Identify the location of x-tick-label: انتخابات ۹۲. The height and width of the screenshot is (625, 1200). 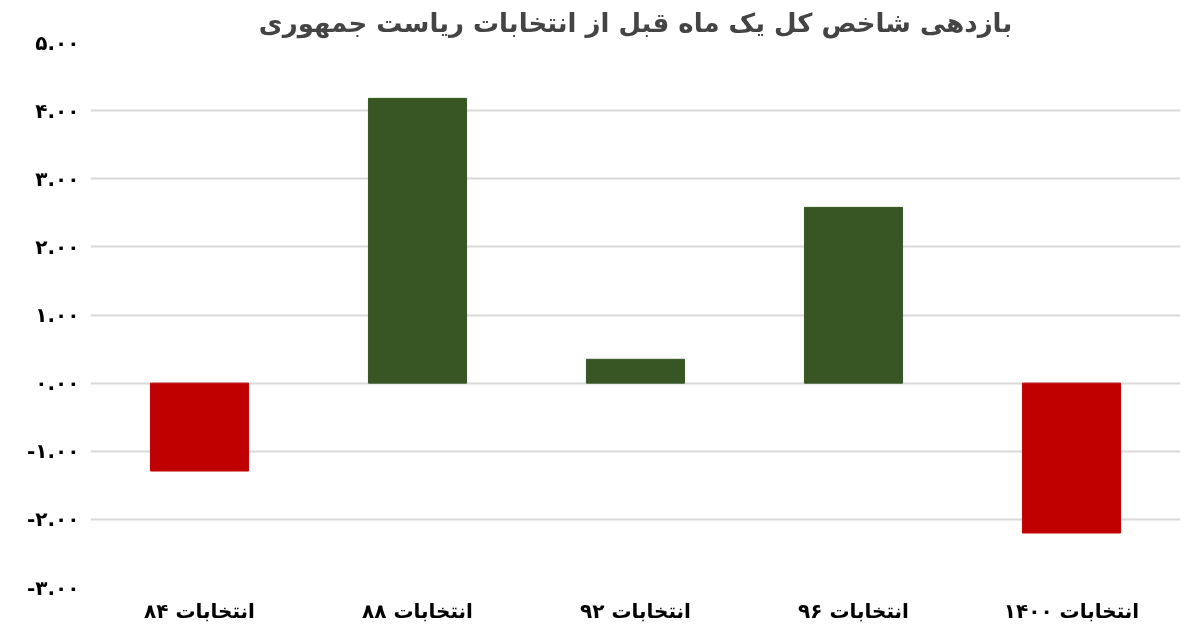
(635, 610).